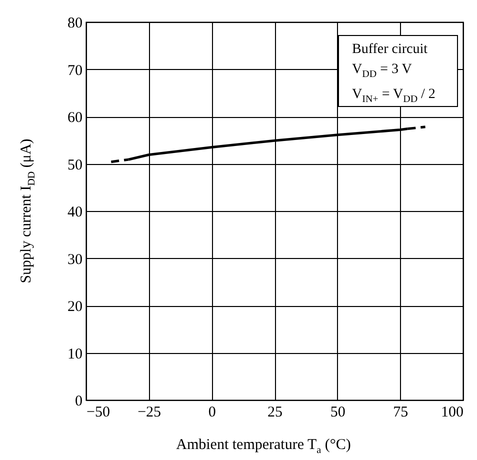 This screenshot has height=460, width=477. I want to click on x-tick-label: 50, so click(338, 412).